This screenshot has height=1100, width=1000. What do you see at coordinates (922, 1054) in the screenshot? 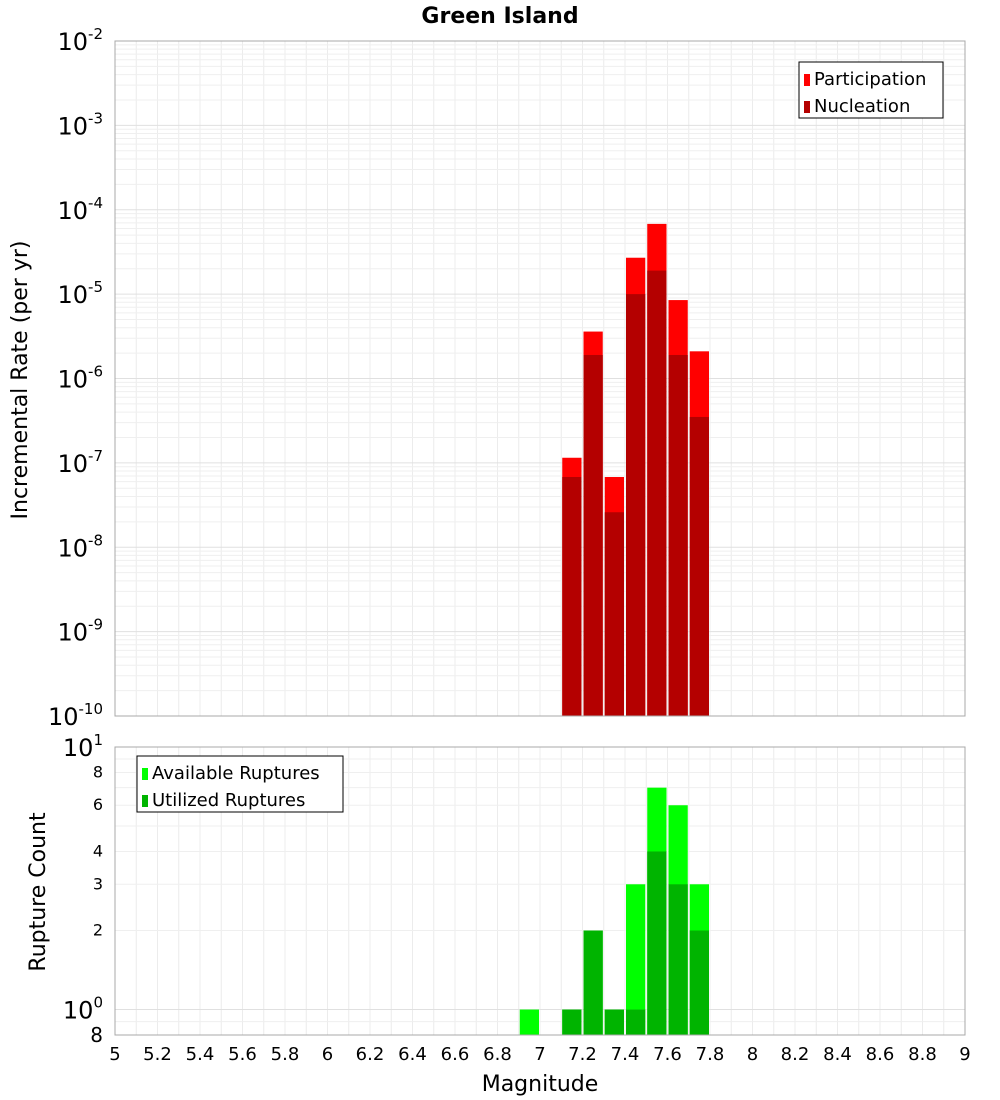
I see `x-tick-label: 8.8` at bounding box center [922, 1054].